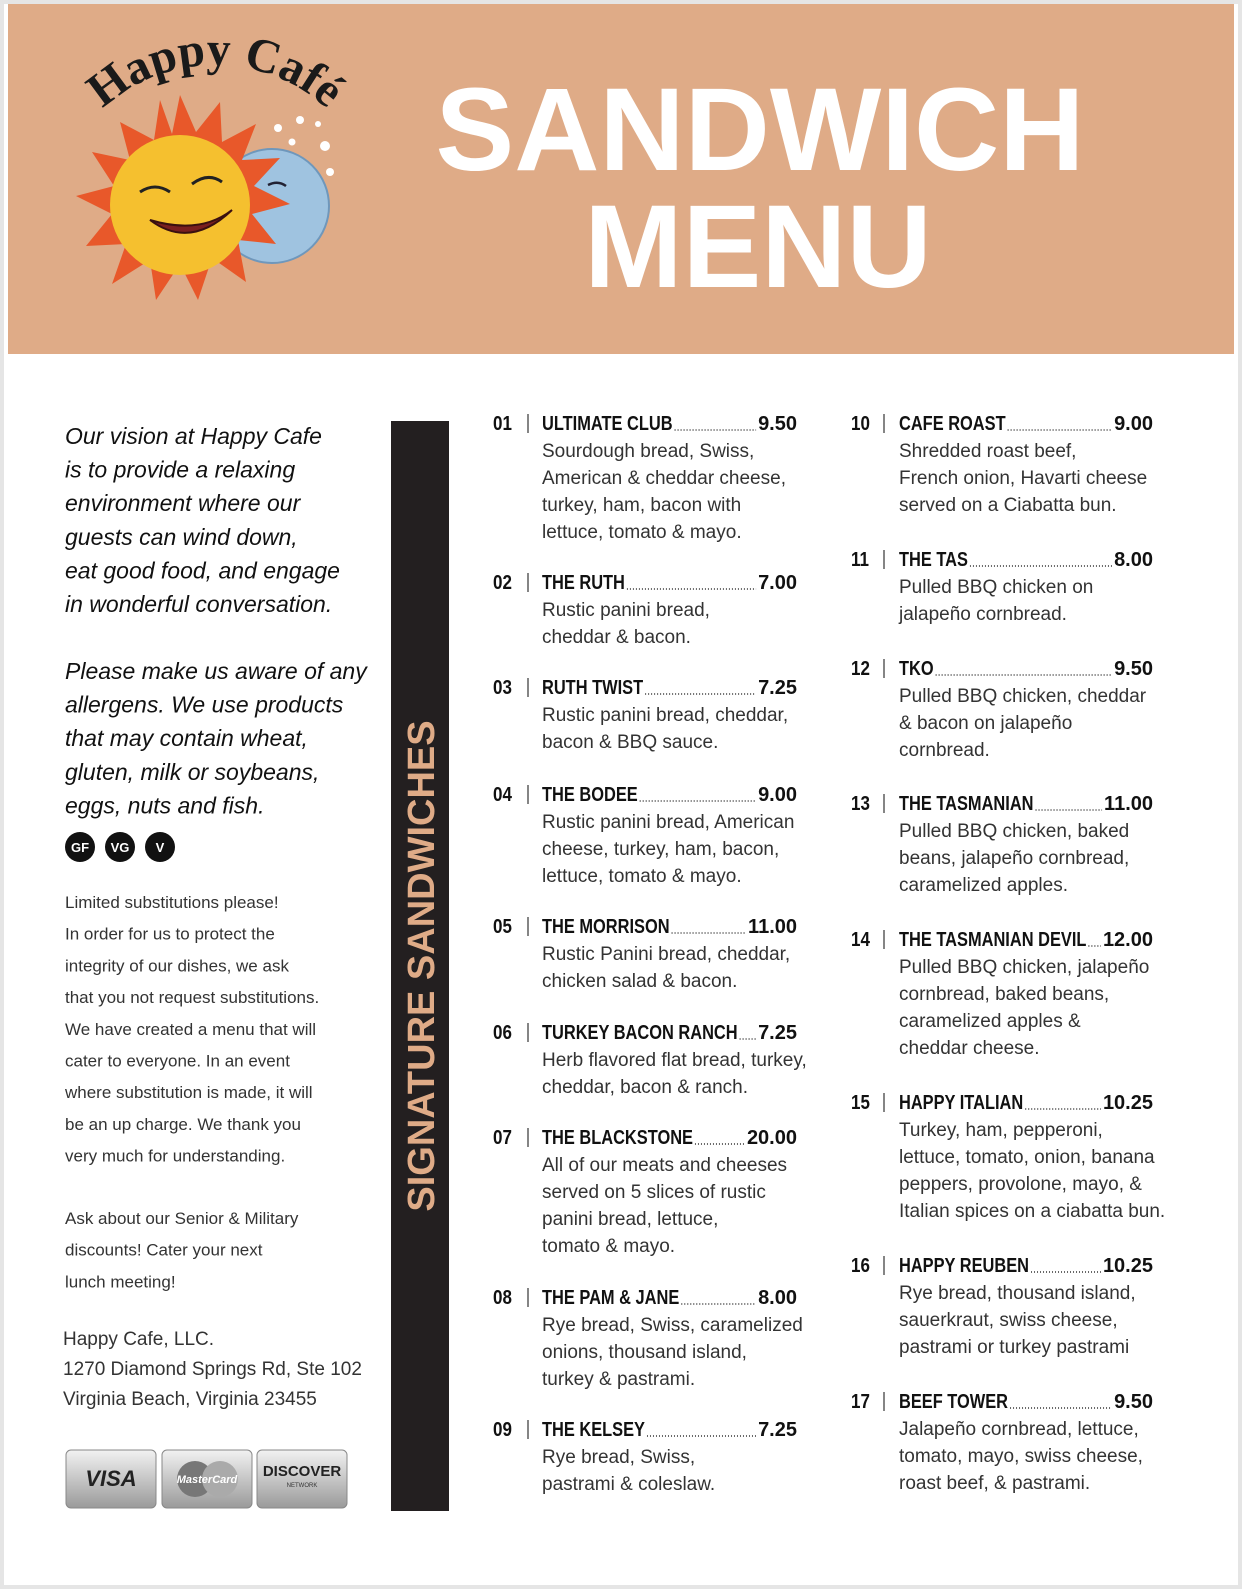  What do you see at coordinates (188, 1092) in the screenshot?
I see `policy-line: where substitution is made, it will` at bounding box center [188, 1092].